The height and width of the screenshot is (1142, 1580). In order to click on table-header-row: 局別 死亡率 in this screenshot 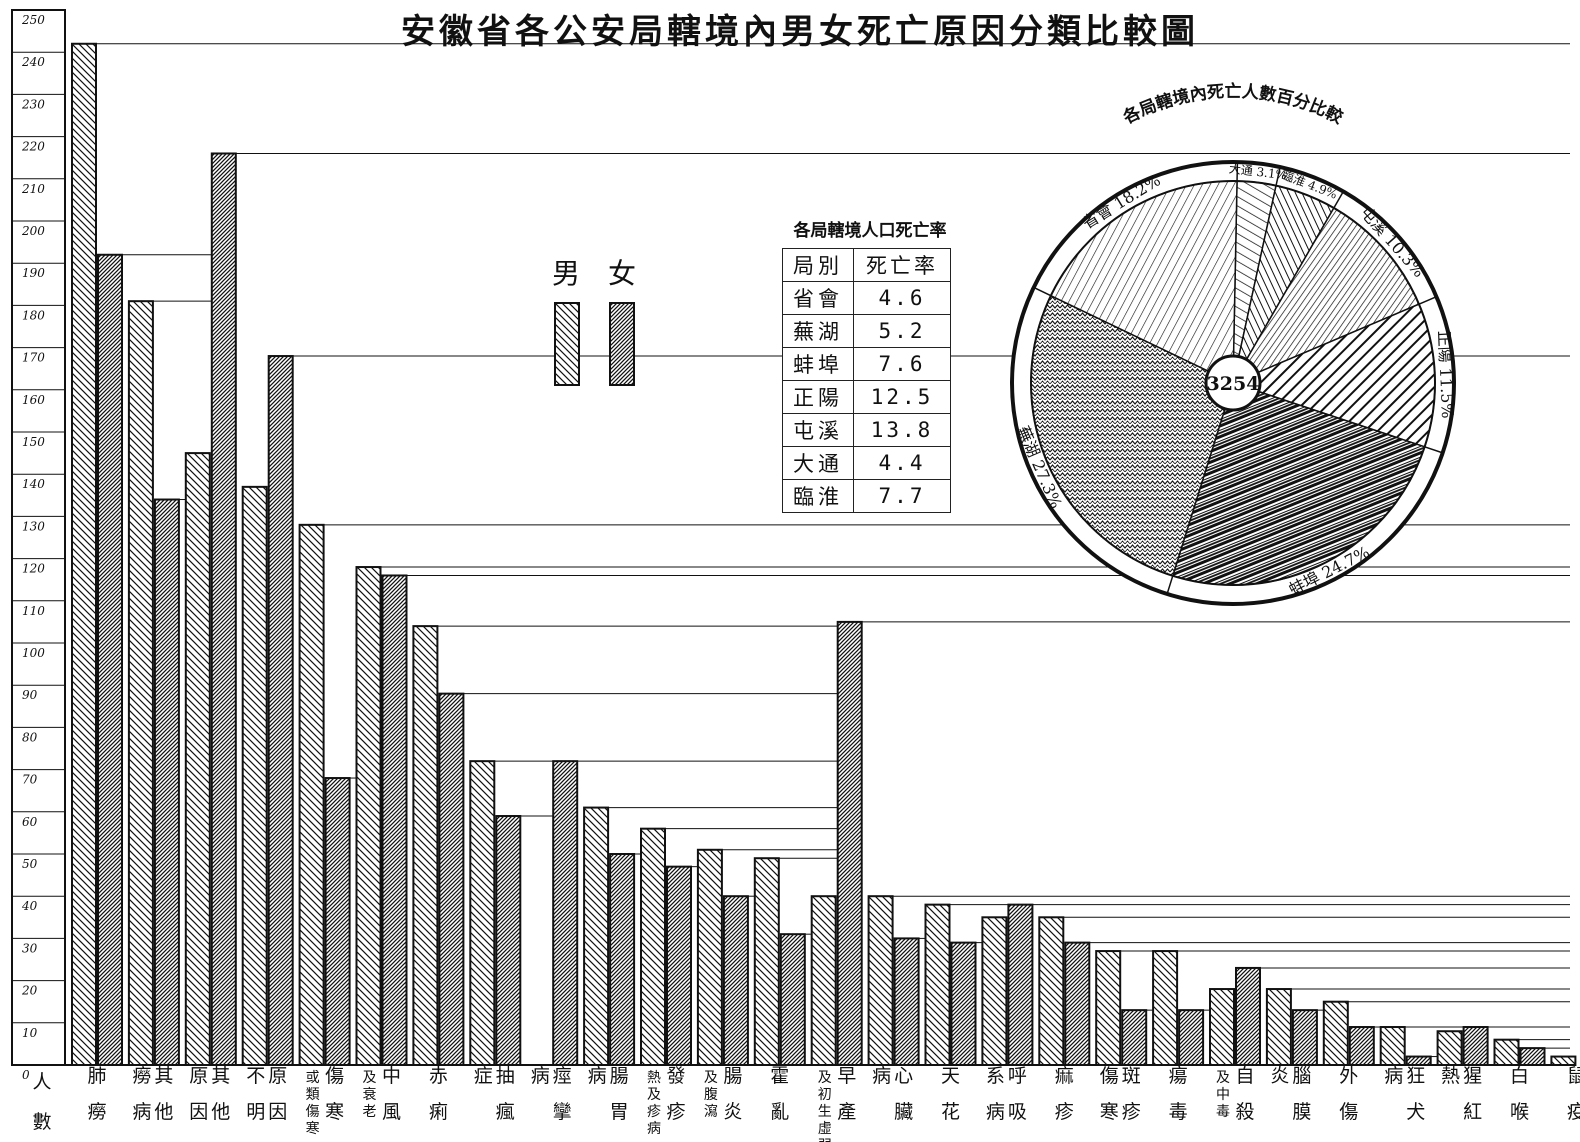, I will do `click(866, 265)`.